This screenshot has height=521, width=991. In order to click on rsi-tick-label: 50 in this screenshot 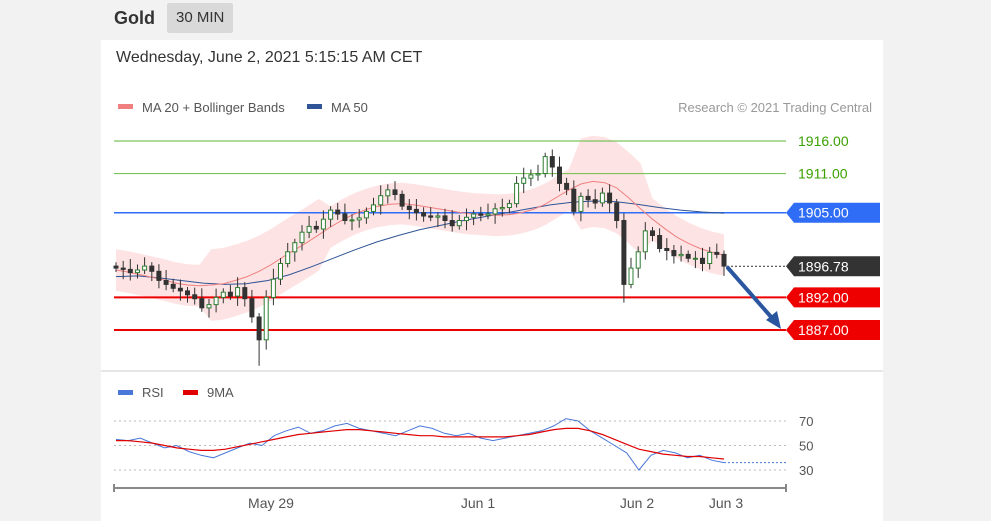, I will do `click(806, 446)`.